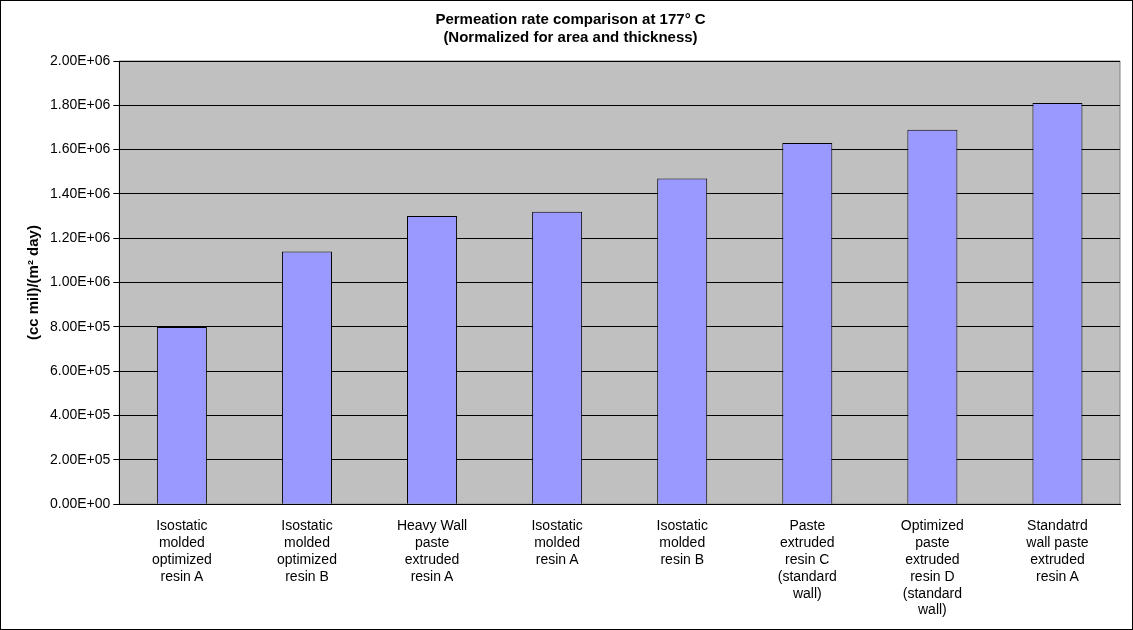  What do you see at coordinates (807, 559) in the screenshot?
I see `x-tick-label: Paste extruded resin C (standard wall)` at bounding box center [807, 559].